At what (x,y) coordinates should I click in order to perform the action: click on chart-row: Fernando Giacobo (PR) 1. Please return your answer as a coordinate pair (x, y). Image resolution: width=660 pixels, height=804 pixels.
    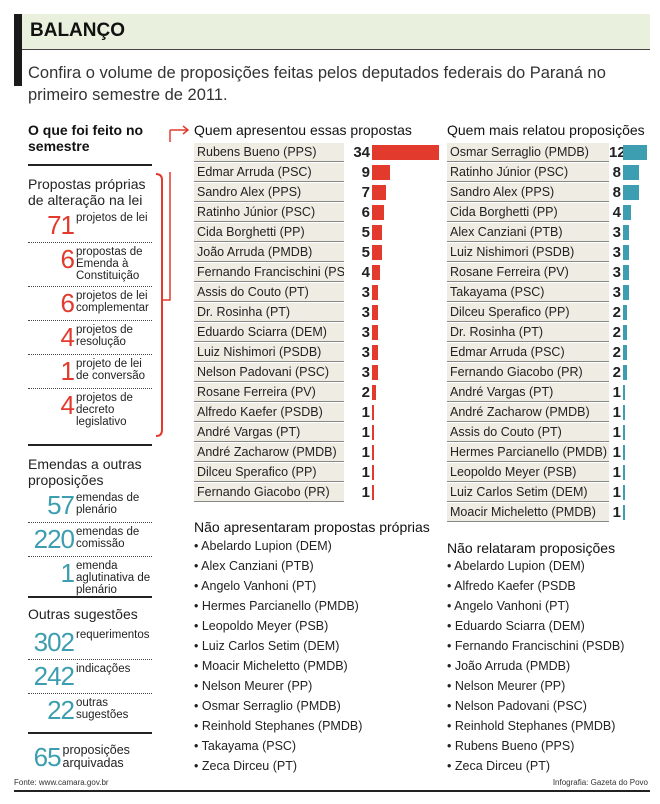
    Looking at the image, I should click on (284, 492).